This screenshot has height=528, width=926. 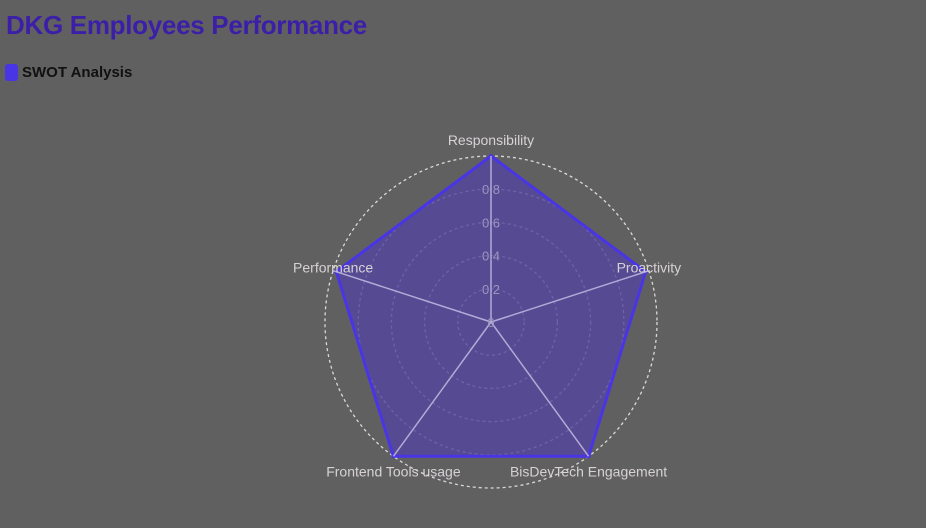 I want to click on tick-label: 0.2, so click(x=491, y=289).